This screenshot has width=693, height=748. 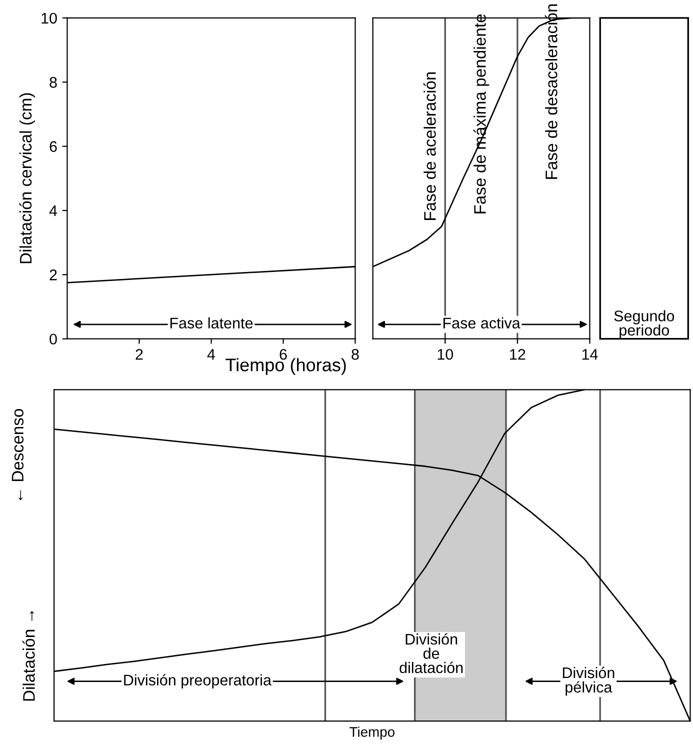 I want to click on annotation: Fase de aceleración, so click(x=429, y=146).